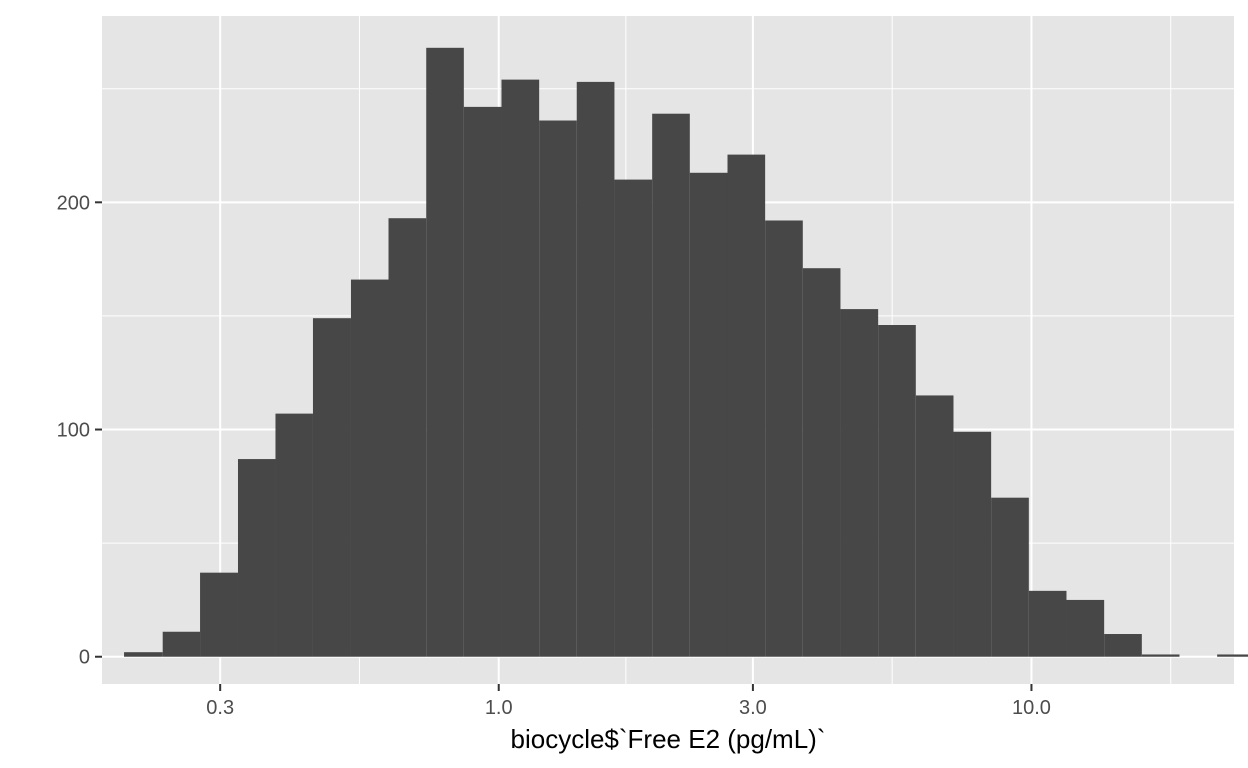 This screenshot has width=1248, height=768. Describe the element at coordinates (84, 658) in the screenshot. I see `y-tick-label: 0` at that location.